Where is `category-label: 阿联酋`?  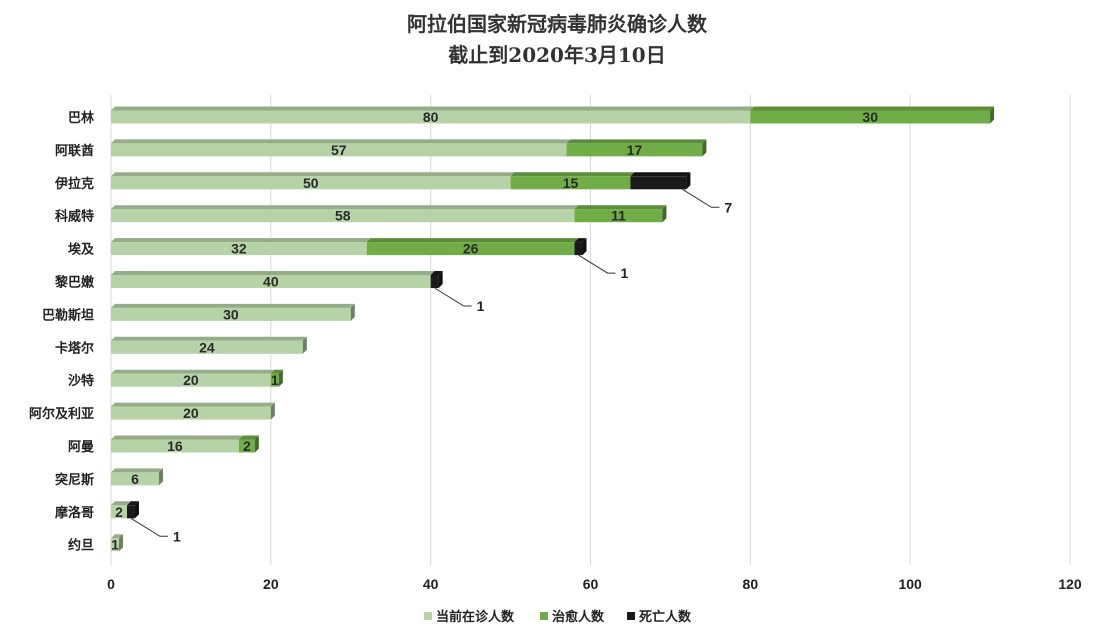
category-label: 阿联酋 is located at coordinates (74, 151).